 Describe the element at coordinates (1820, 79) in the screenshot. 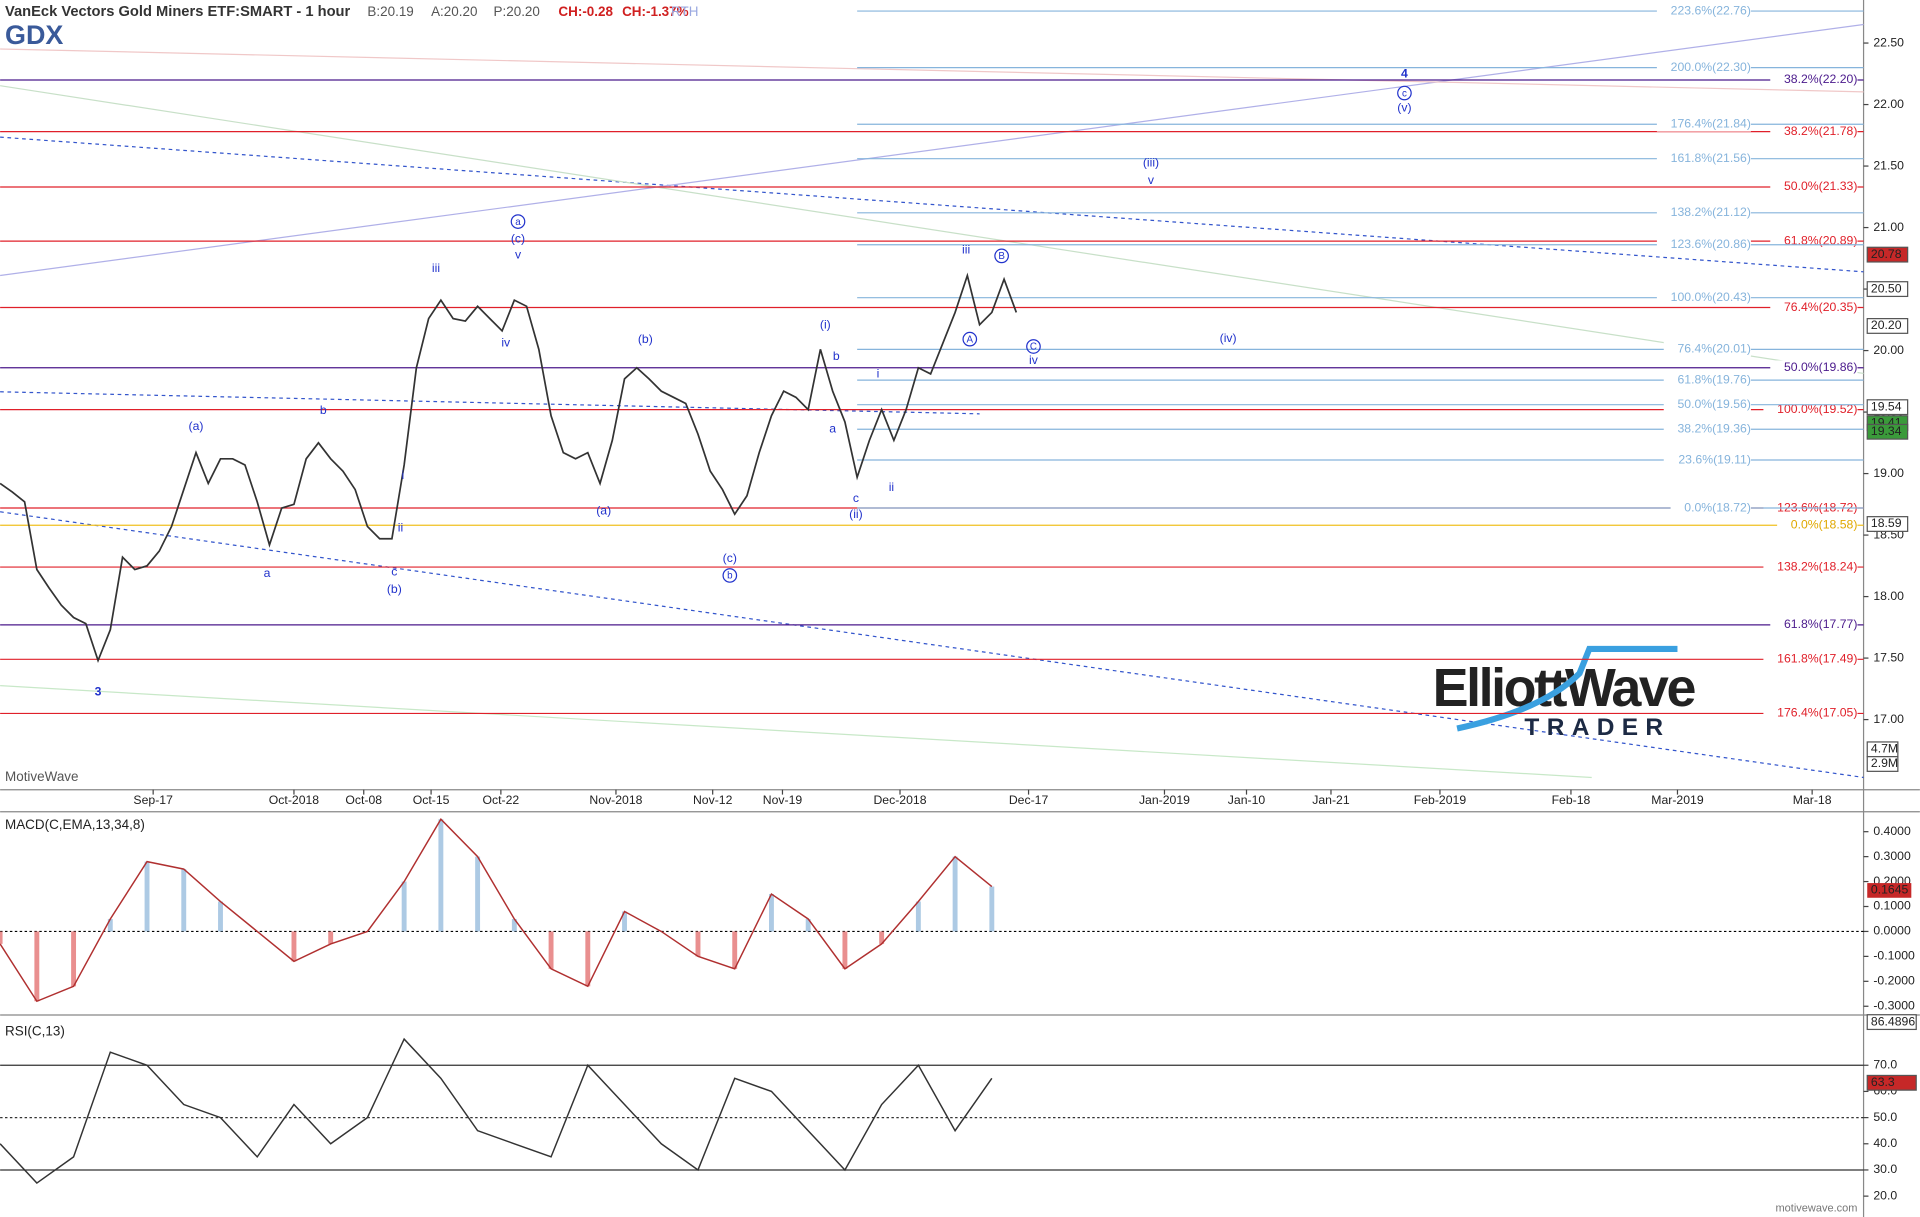

I see `fib-label: 38.2%(22.20)` at that location.